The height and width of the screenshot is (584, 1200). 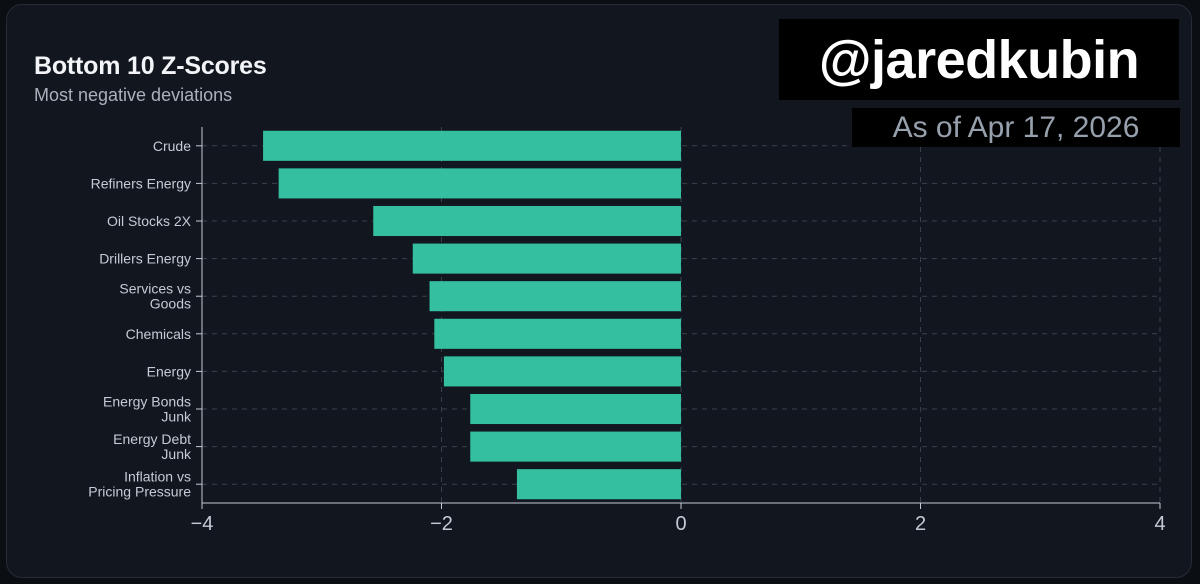 What do you see at coordinates (147, 409) in the screenshot?
I see `y-tick-label: Energy Bonds Junk` at bounding box center [147, 409].